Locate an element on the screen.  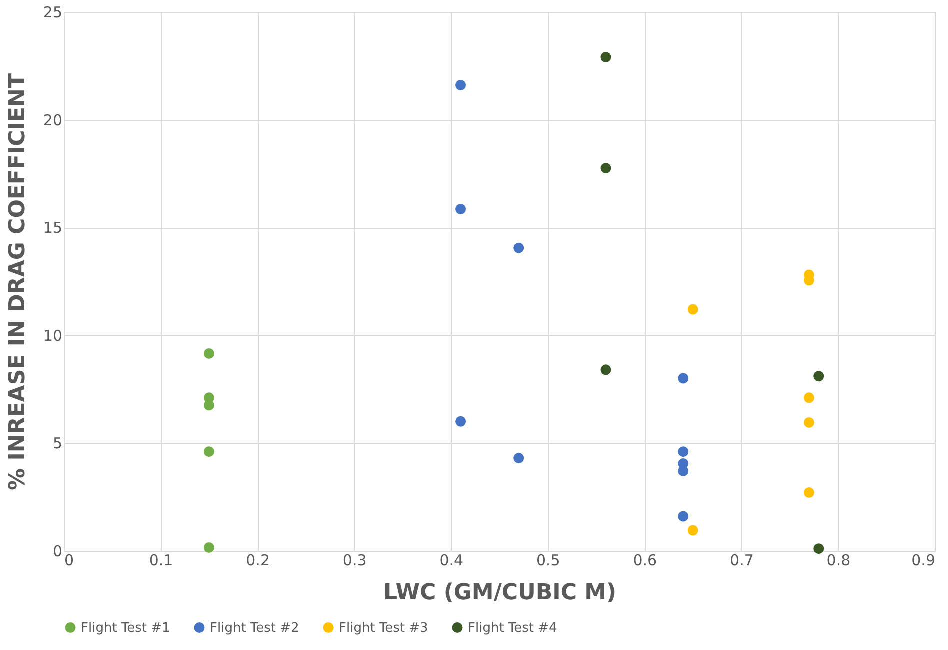
legend-label: Flight Test #3 is located at coordinates (383, 628).